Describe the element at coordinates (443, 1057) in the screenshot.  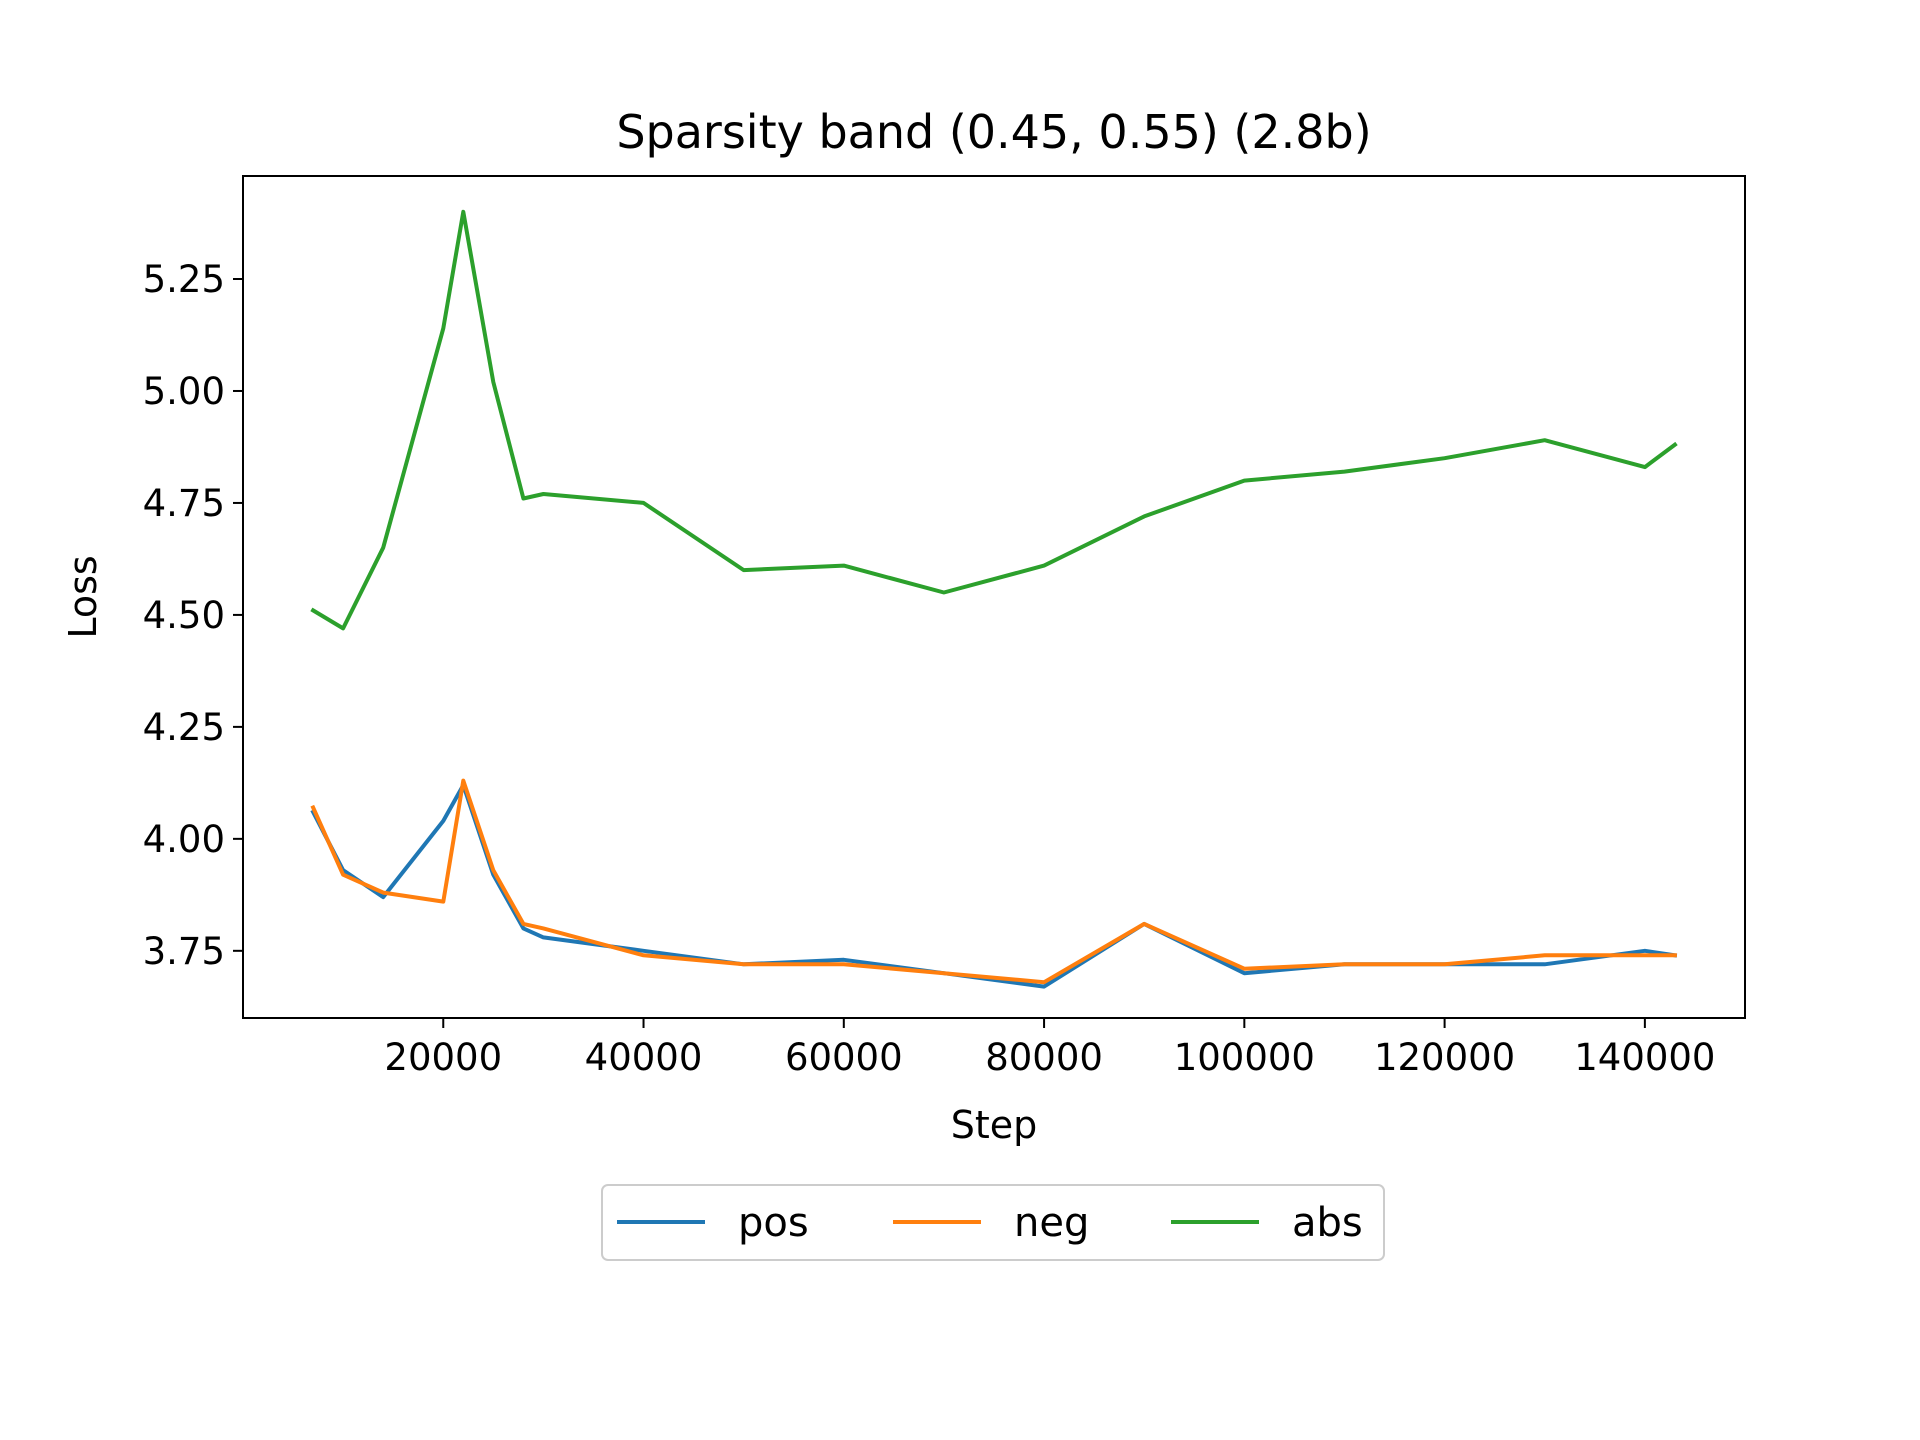
I see `x-tick-label: 20000` at that location.